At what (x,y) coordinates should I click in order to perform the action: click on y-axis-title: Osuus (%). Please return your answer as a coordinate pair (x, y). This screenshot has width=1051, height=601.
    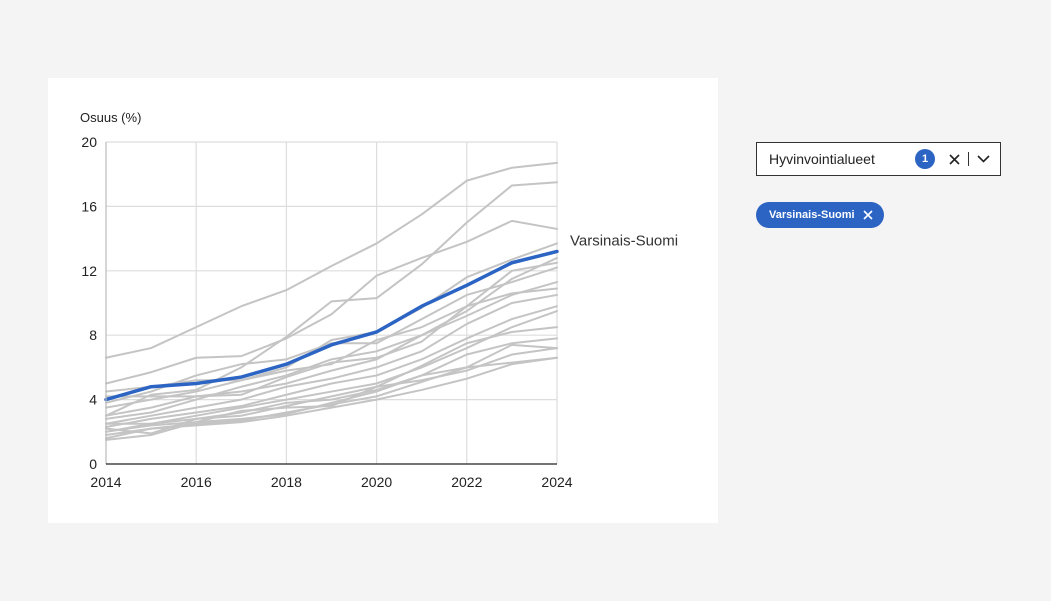
    Looking at the image, I should click on (110, 117).